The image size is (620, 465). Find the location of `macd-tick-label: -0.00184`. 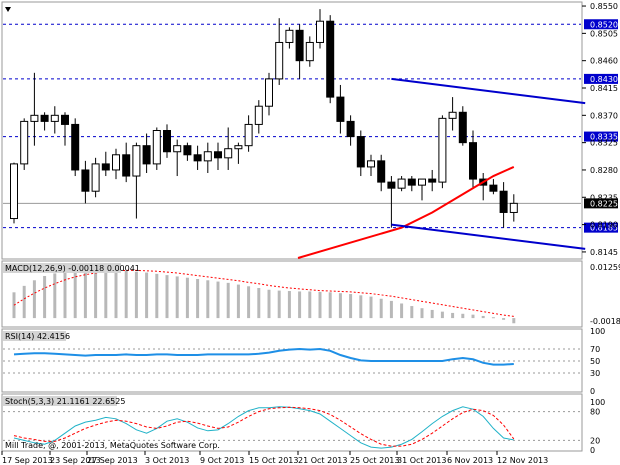

macd-tick-label: -0.00184 is located at coordinates (605, 321).